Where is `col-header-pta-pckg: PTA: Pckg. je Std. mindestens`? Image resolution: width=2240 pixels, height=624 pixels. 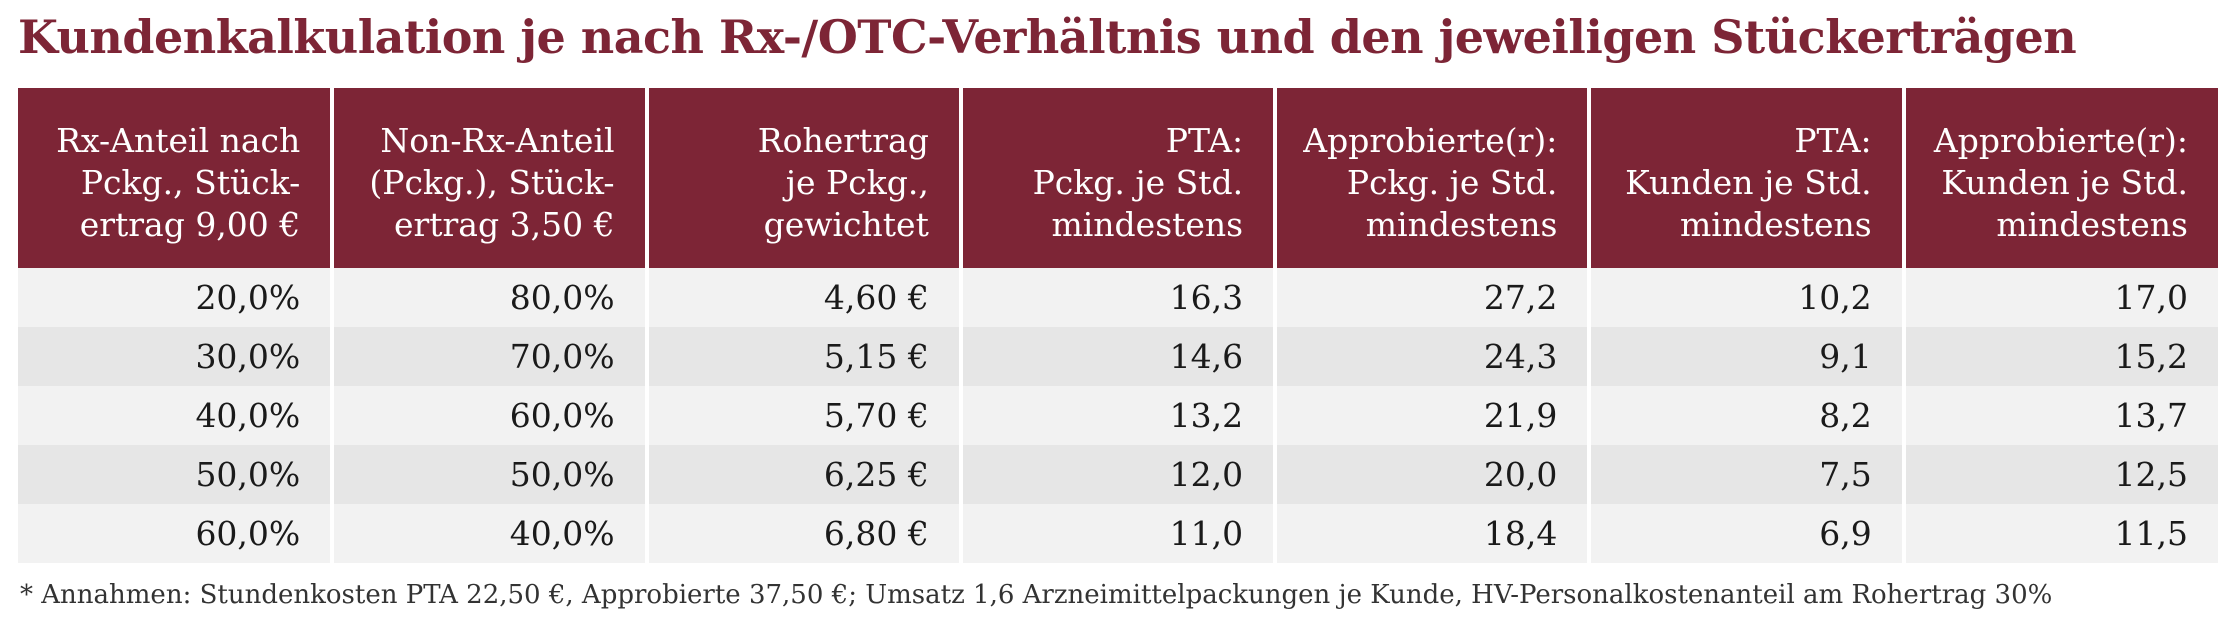
col-header-pta-pckg: PTA: Pckg. je Std. mindestens is located at coordinates (1117, 178).